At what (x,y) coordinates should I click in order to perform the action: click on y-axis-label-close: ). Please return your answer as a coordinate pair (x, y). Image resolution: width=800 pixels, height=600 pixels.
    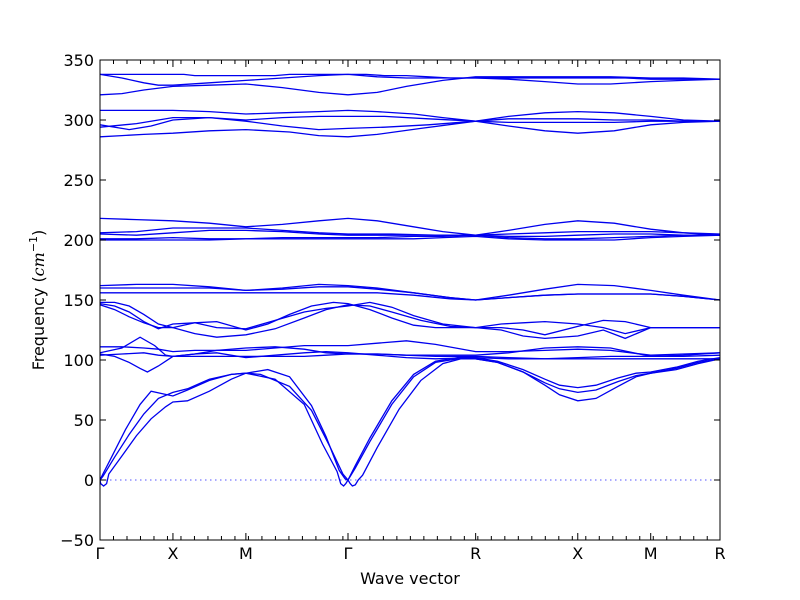
    Looking at the image, I should click on (38, 233).